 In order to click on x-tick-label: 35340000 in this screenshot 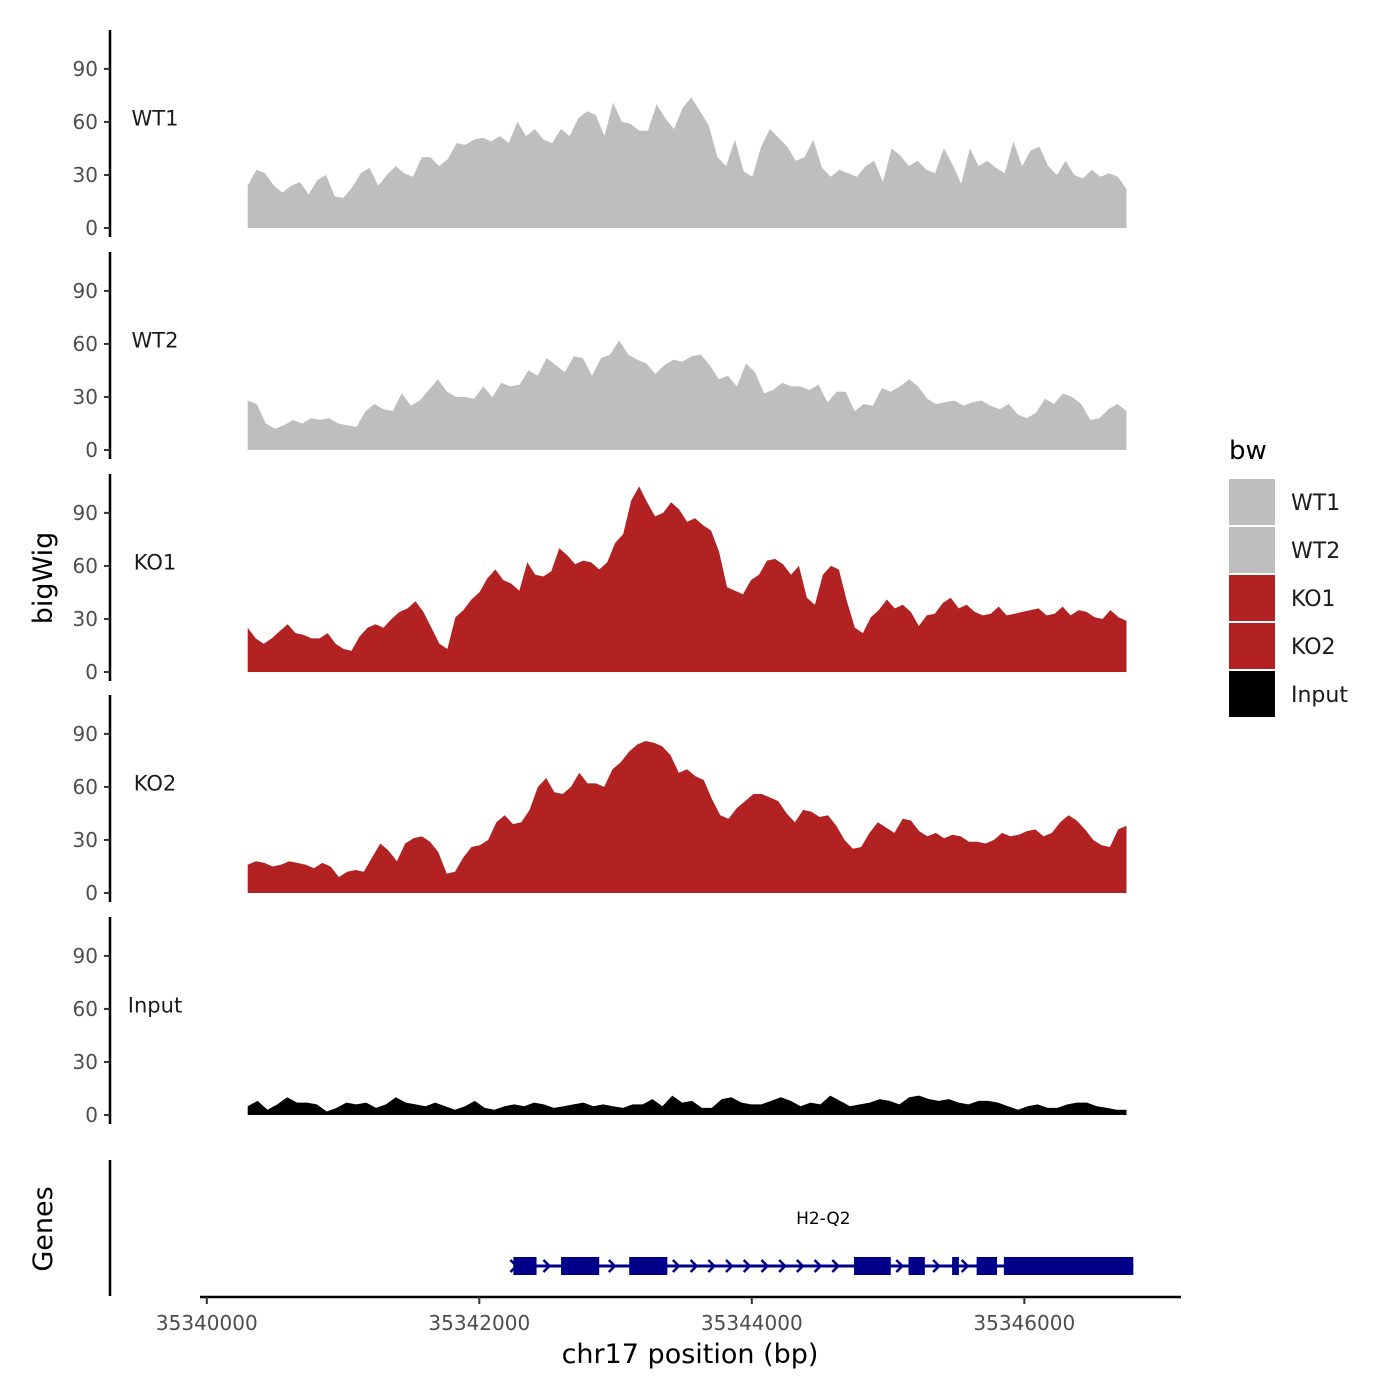, I will do `click(207, 1323)`.